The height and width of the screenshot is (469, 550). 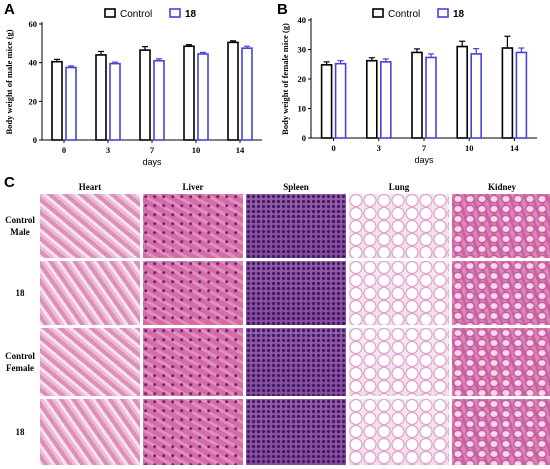 What do you see at coordinates (302, 50) in the screenshot?
I see `y-tick-label: 30` at bounding box center [302, 50].